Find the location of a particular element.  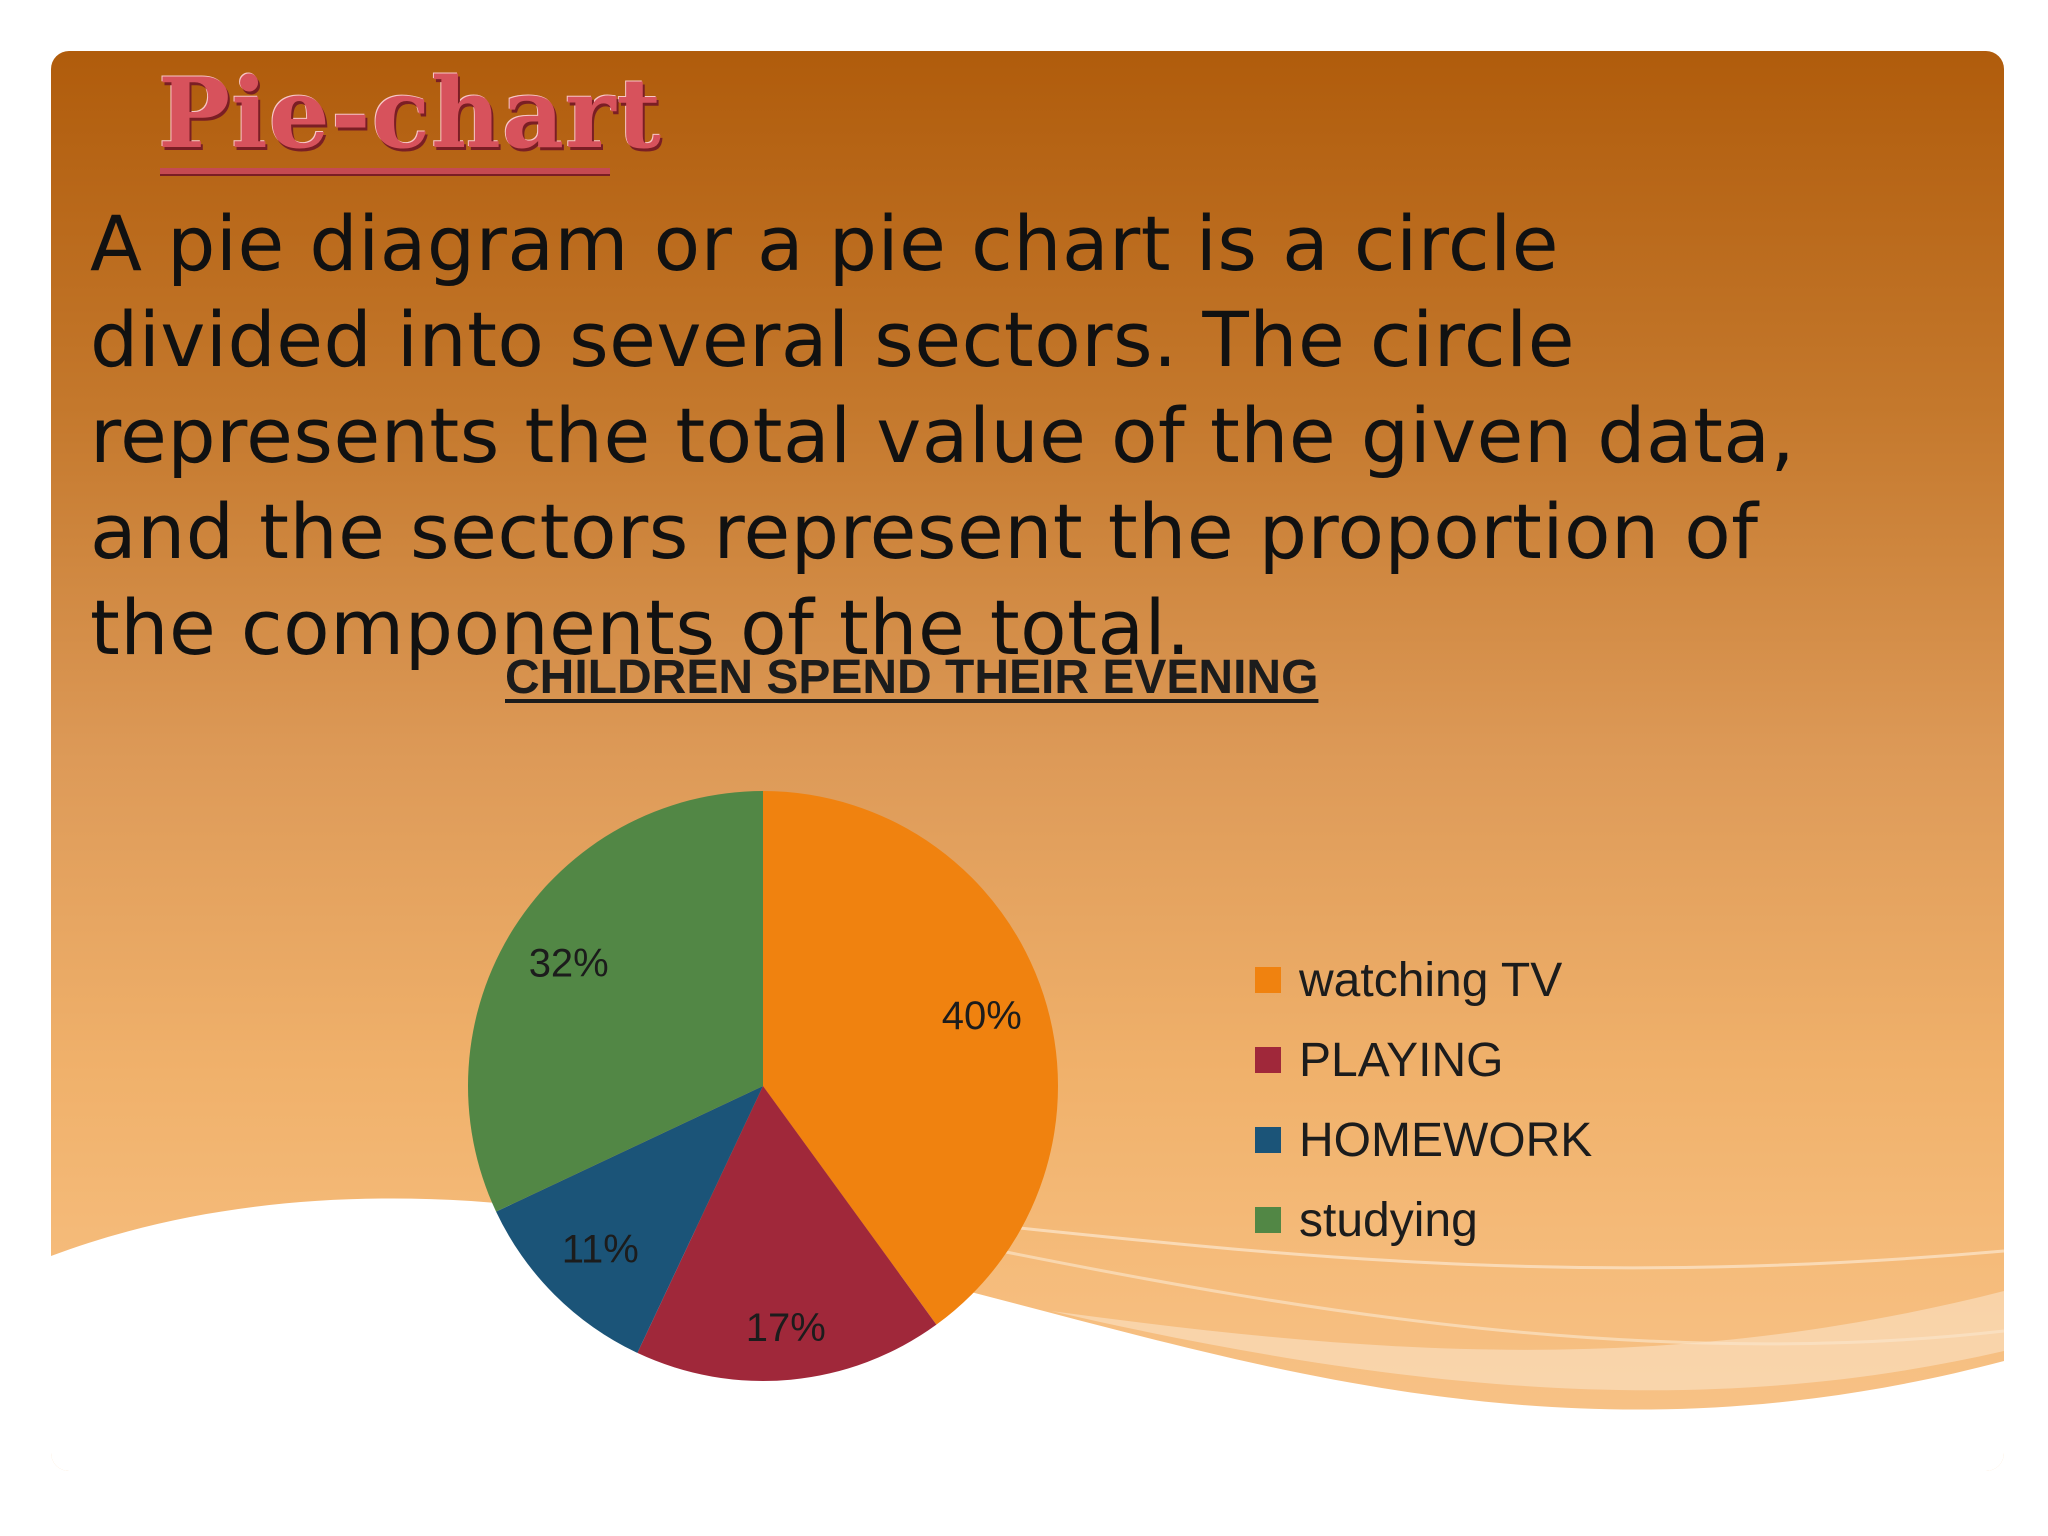

data-label-homework: 11% is located at coordinates (600, 1250).